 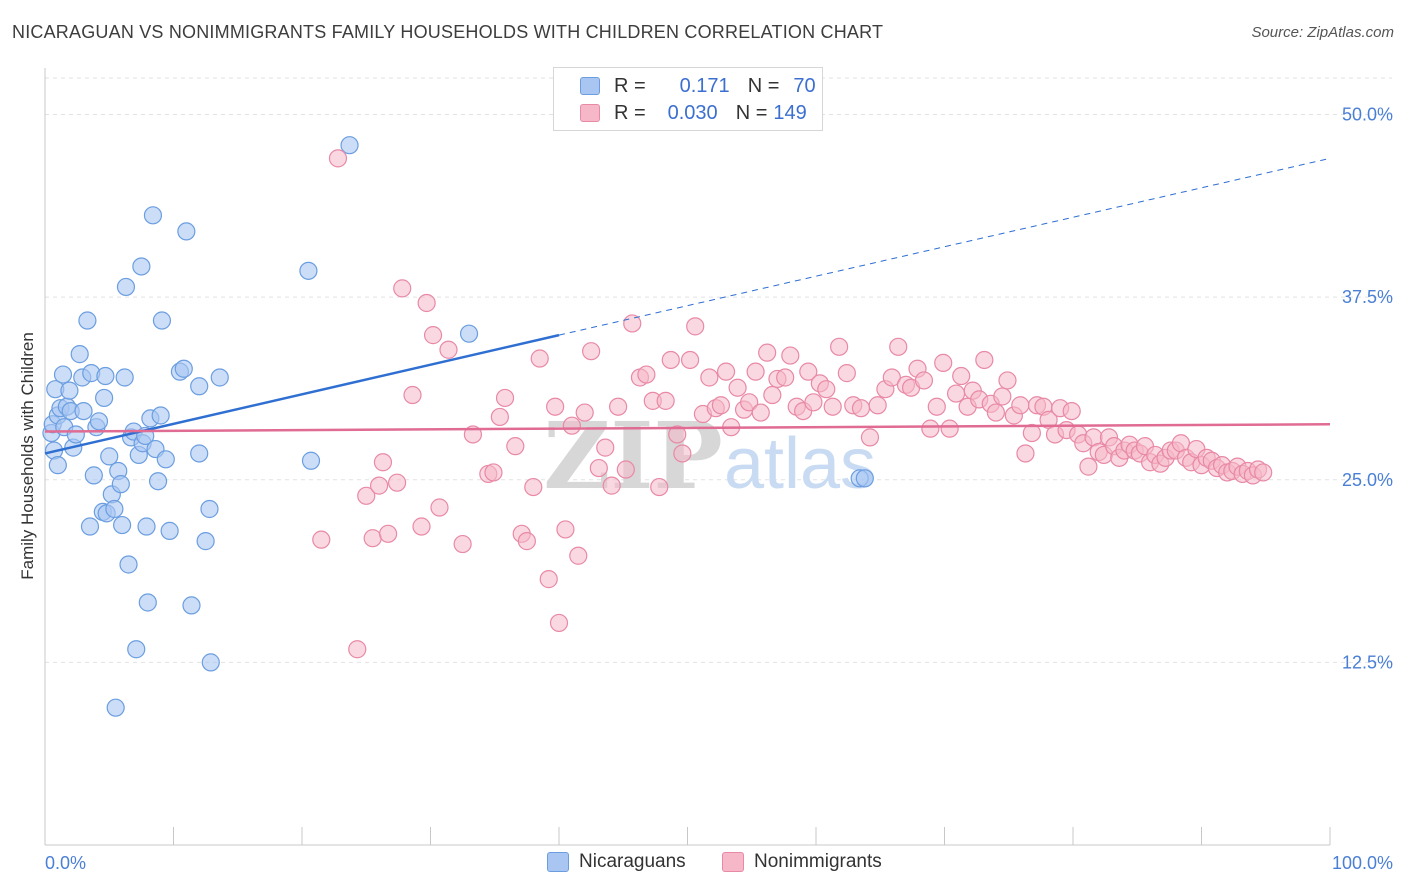 What do you see at coordinates (1367, 662) in the screenshot?
I see `y-tick-label: 12.5%` at bounding box center [1367, 662].